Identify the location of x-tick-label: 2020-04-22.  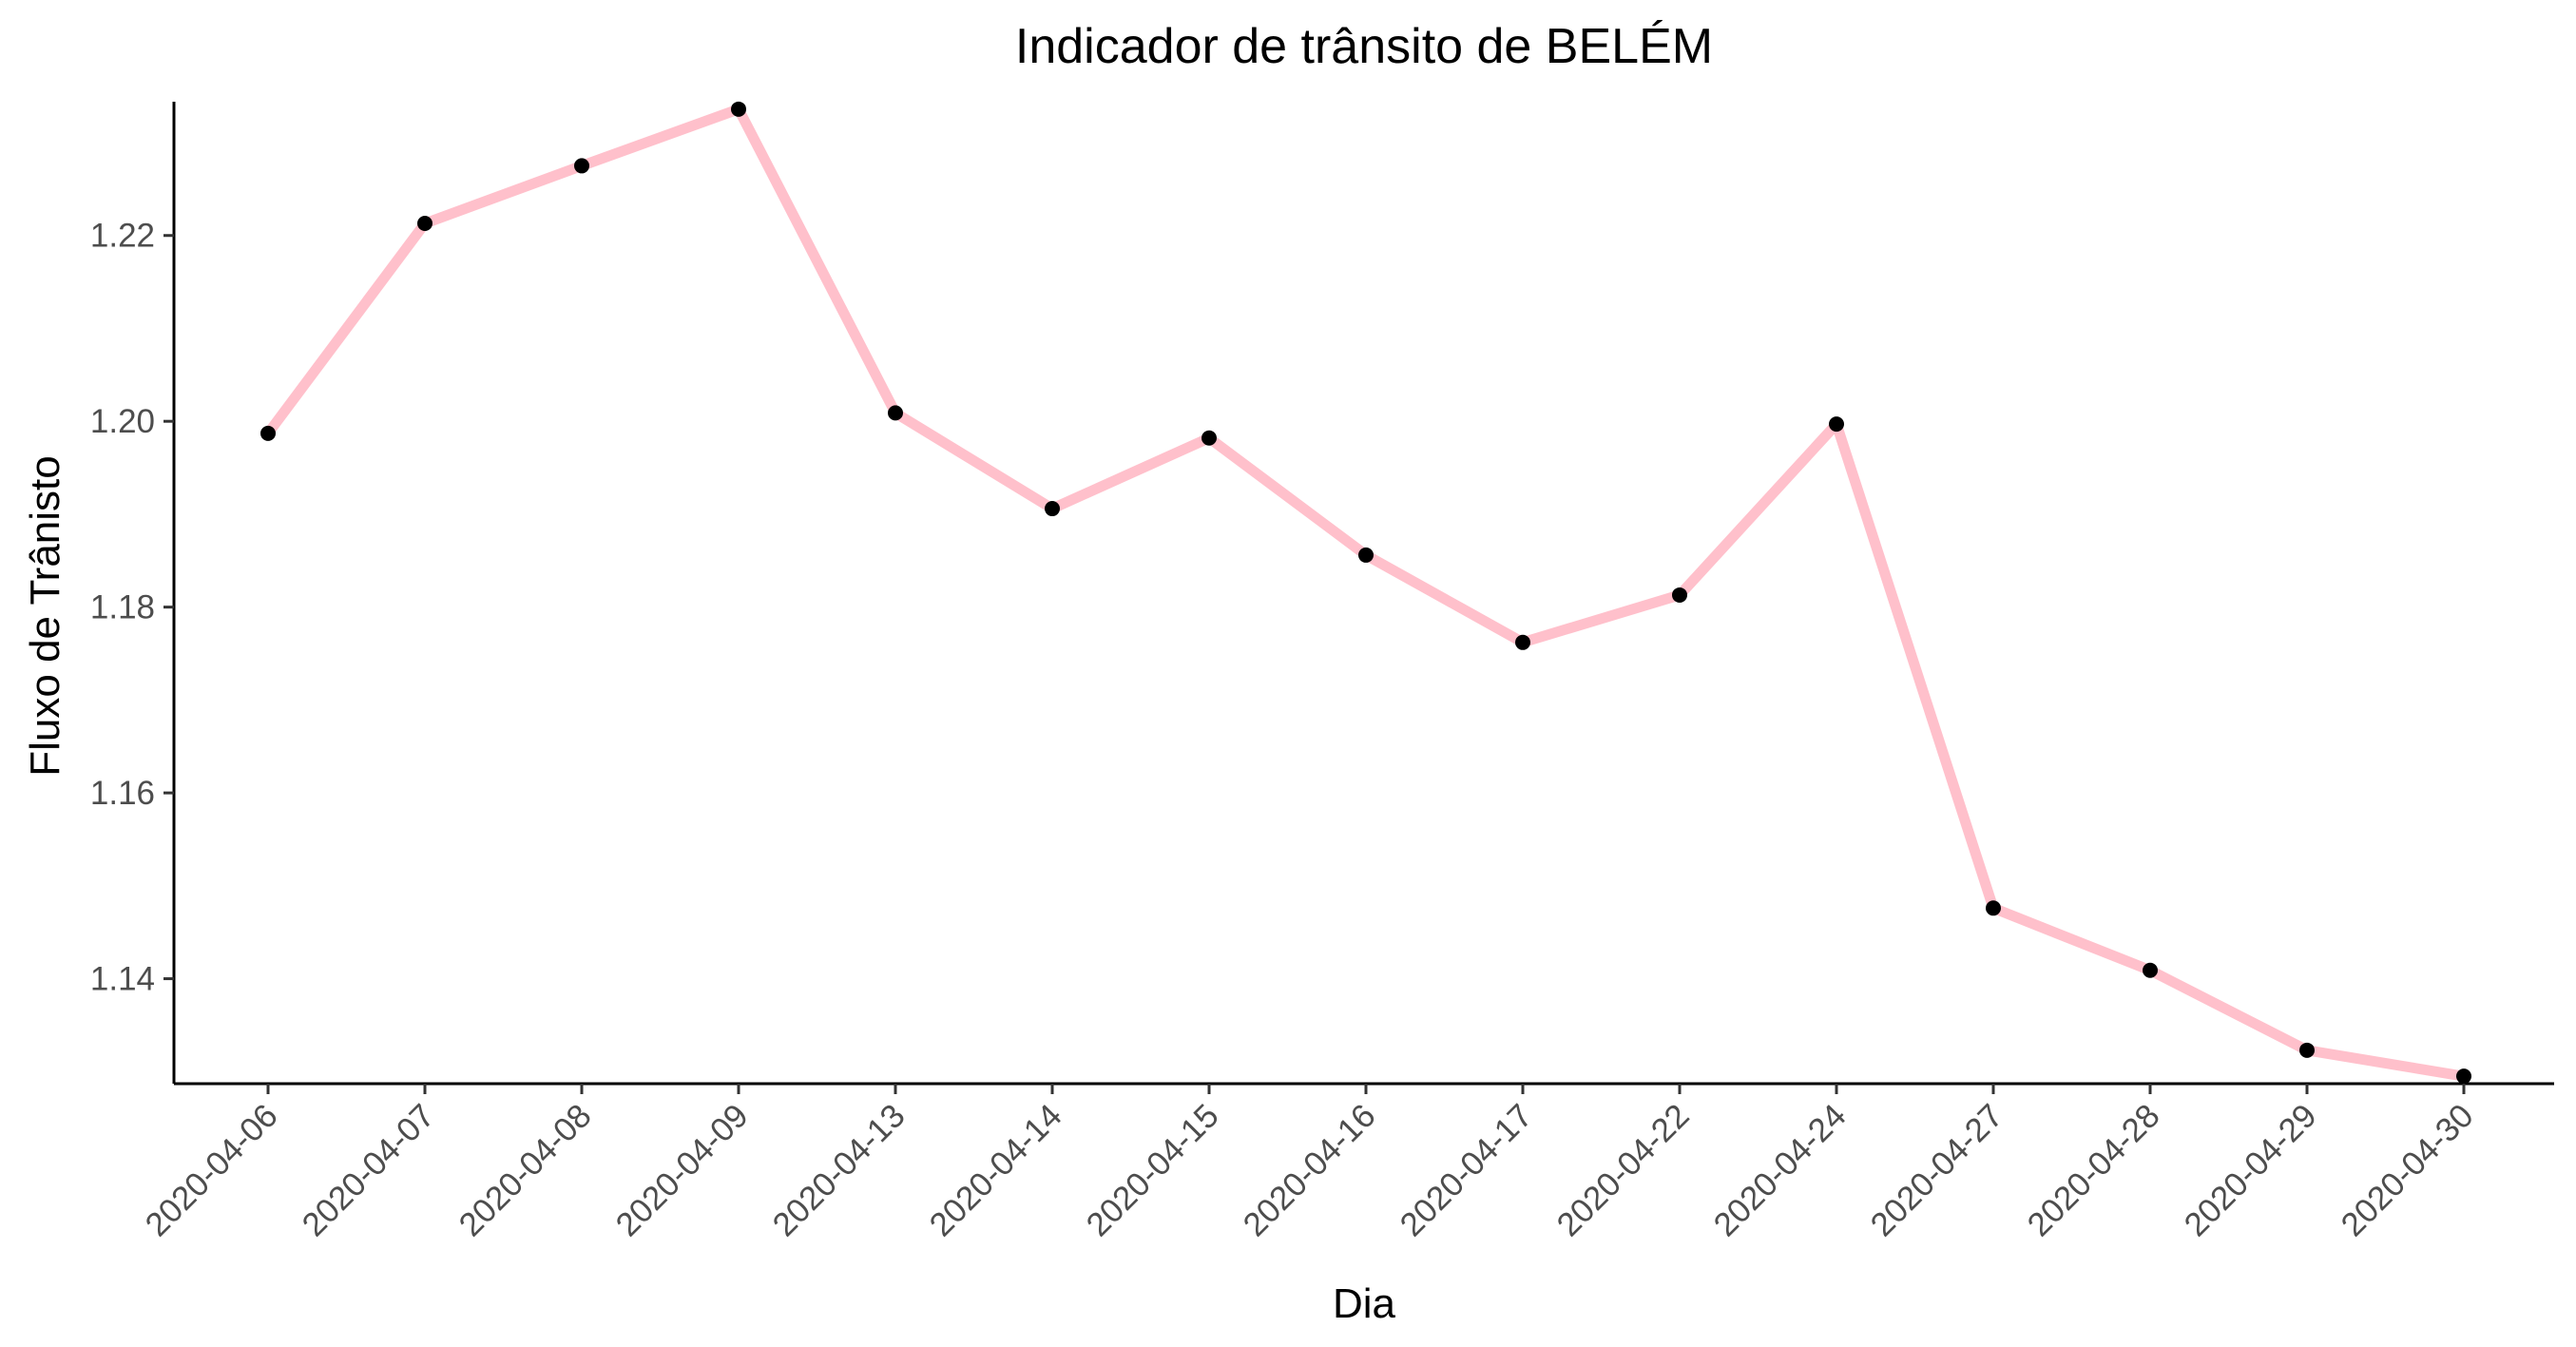
(1622, 1170).